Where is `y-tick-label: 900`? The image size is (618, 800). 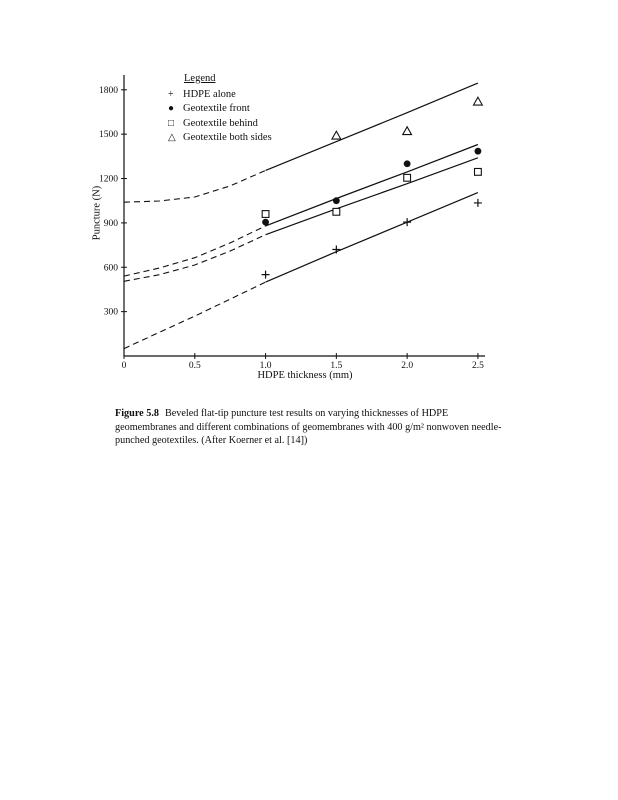
y-tick-label: 900 is located at coordinates (111, 224).